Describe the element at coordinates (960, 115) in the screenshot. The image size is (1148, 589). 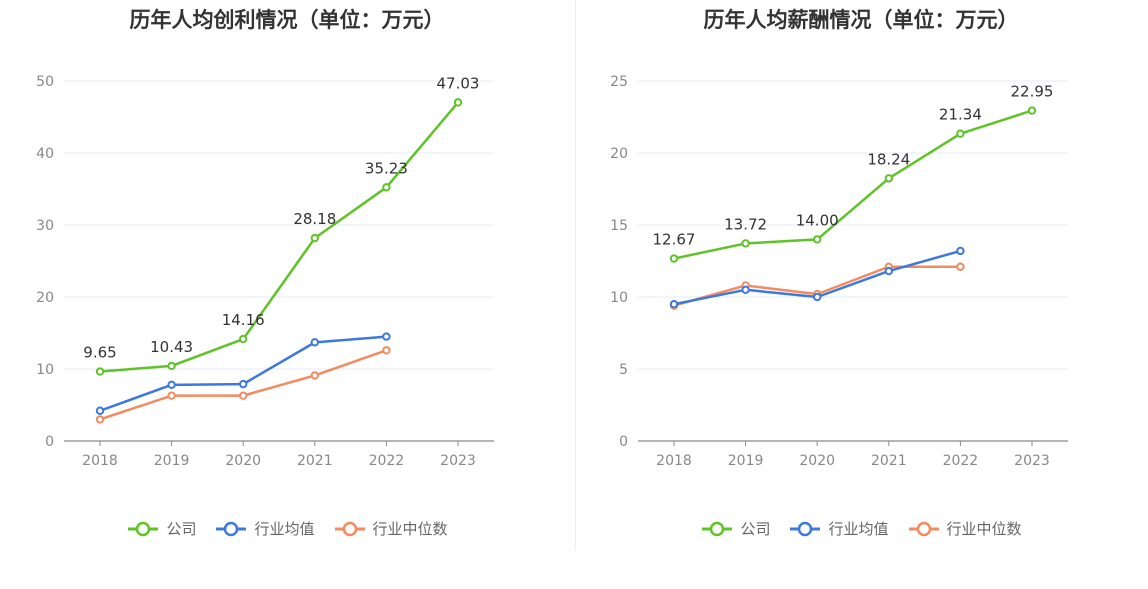
I see `data-label: 21.34` at that location.